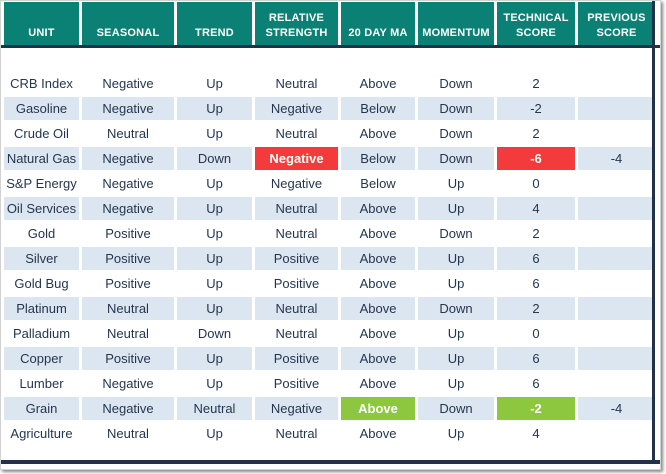  I want to click on cell-technical-score: 4, so click(536, 433).